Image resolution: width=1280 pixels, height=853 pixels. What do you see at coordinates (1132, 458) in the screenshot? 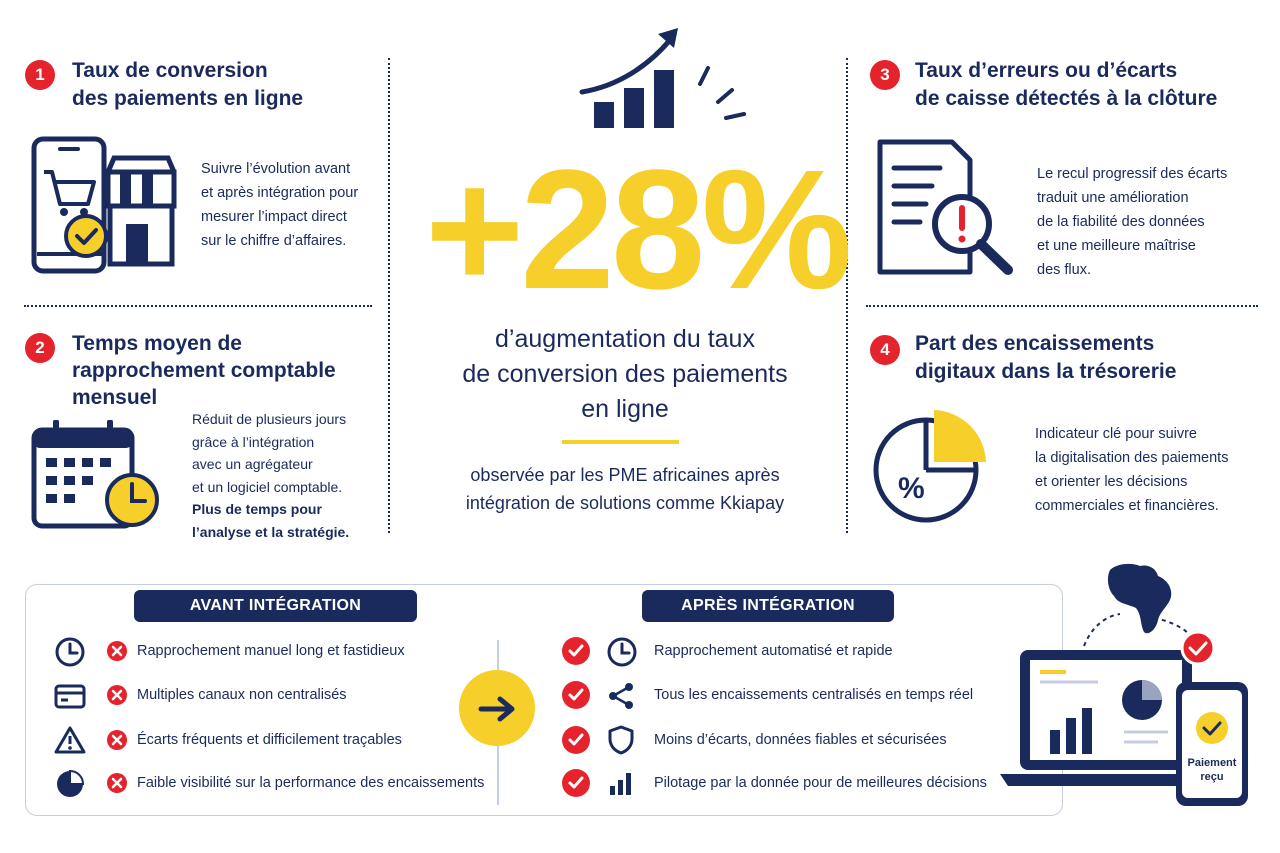
I see `kpi-description-line: la digitalisation des paiements` at bounding box center [1132, 458].